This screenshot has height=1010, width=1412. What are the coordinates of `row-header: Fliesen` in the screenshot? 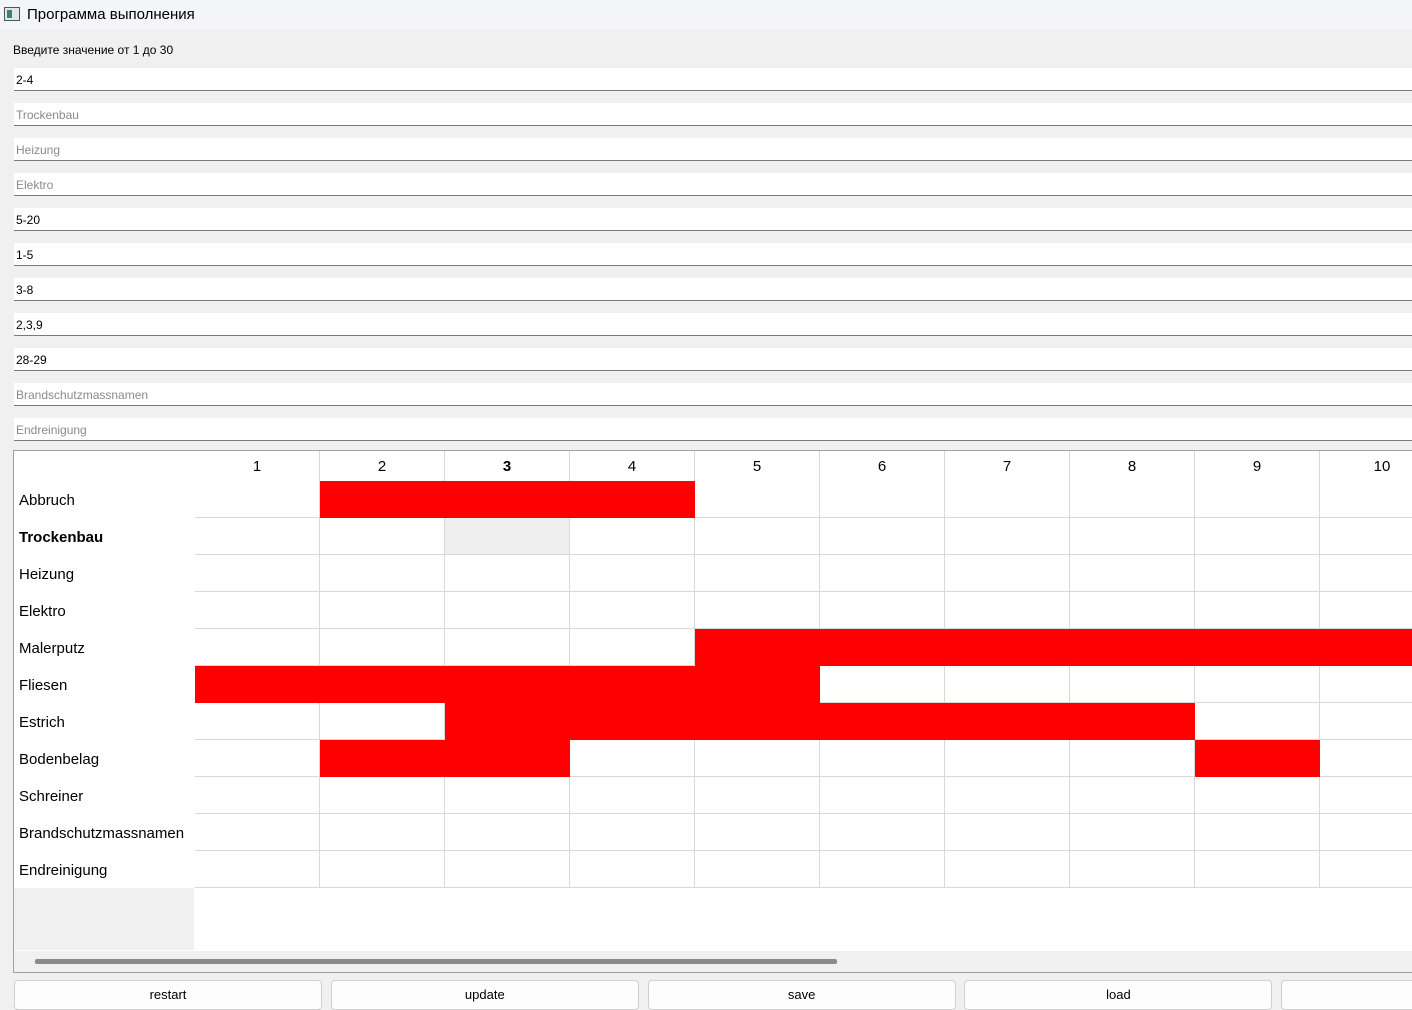 It's located at (104, 684).